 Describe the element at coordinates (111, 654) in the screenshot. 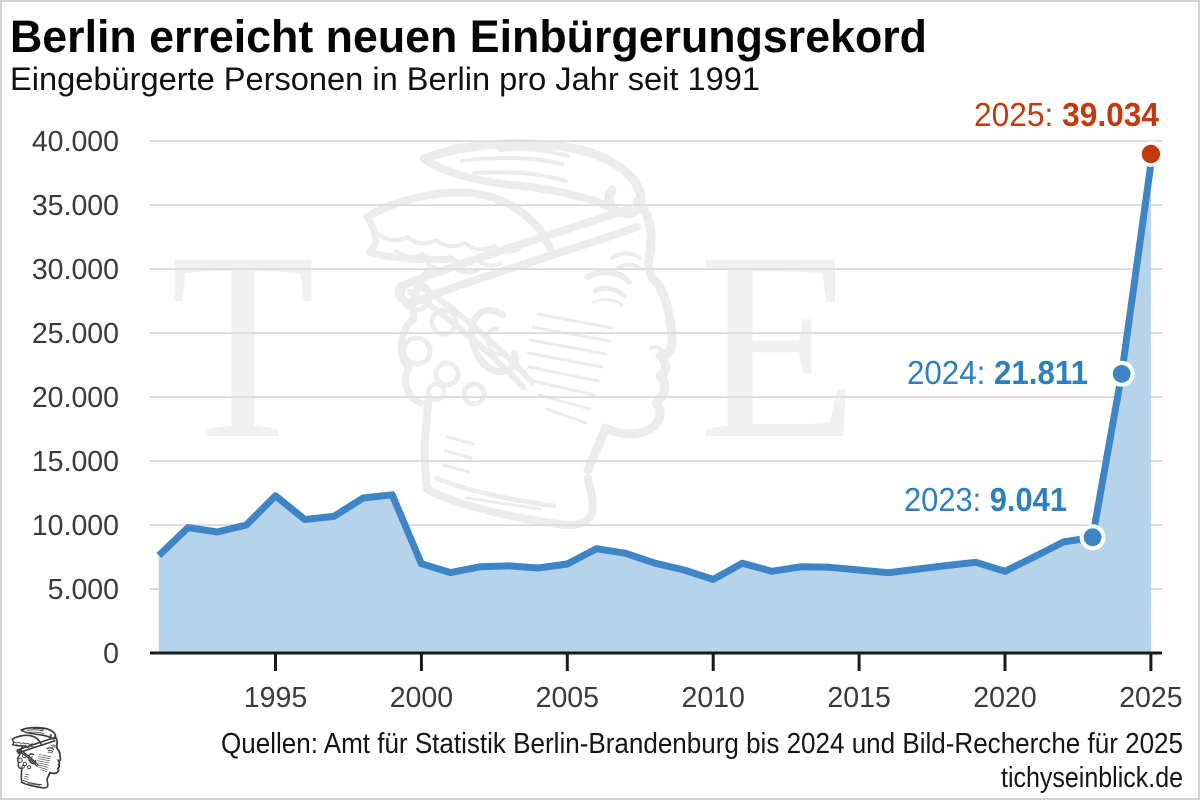

I see `svg-text: 0` at that location.